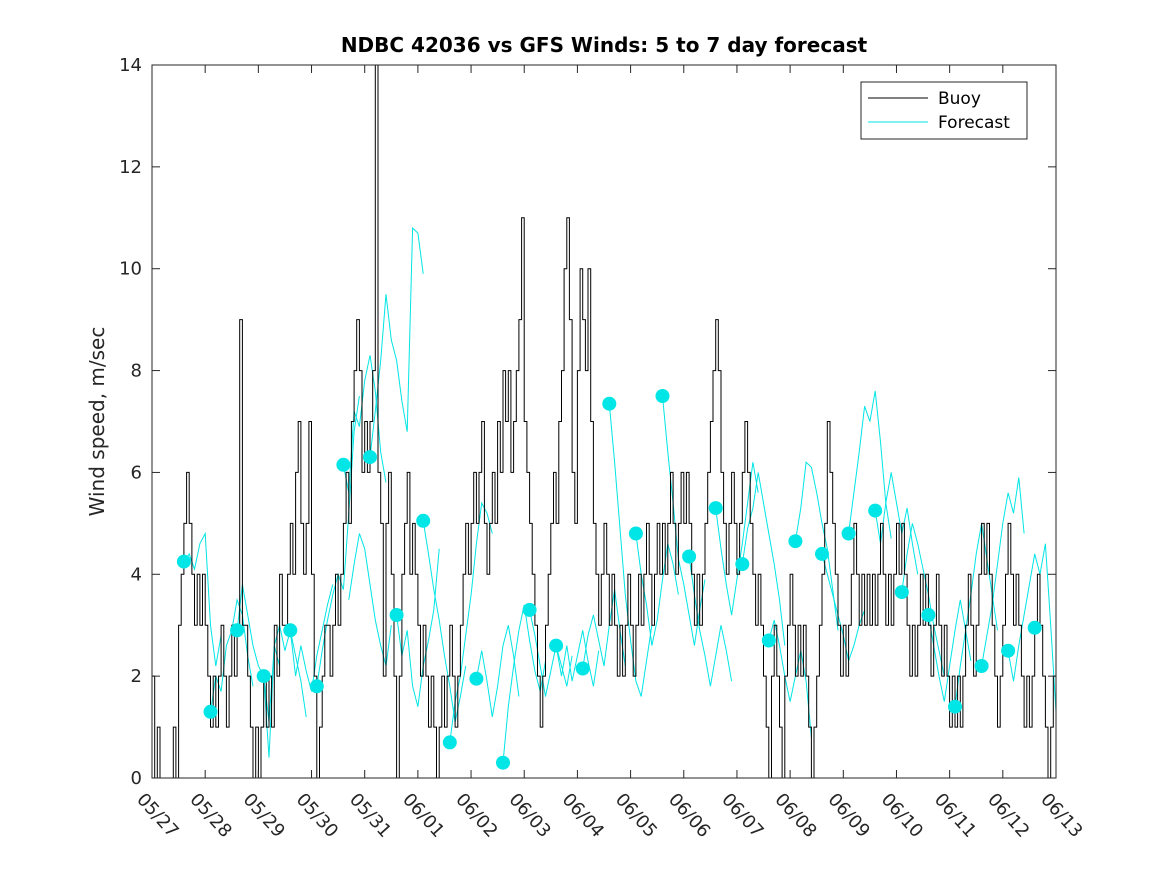 The height and width of the screenshot is (875, 1167). I want to click on y-tick-label-2: 4, so click(136, 574).